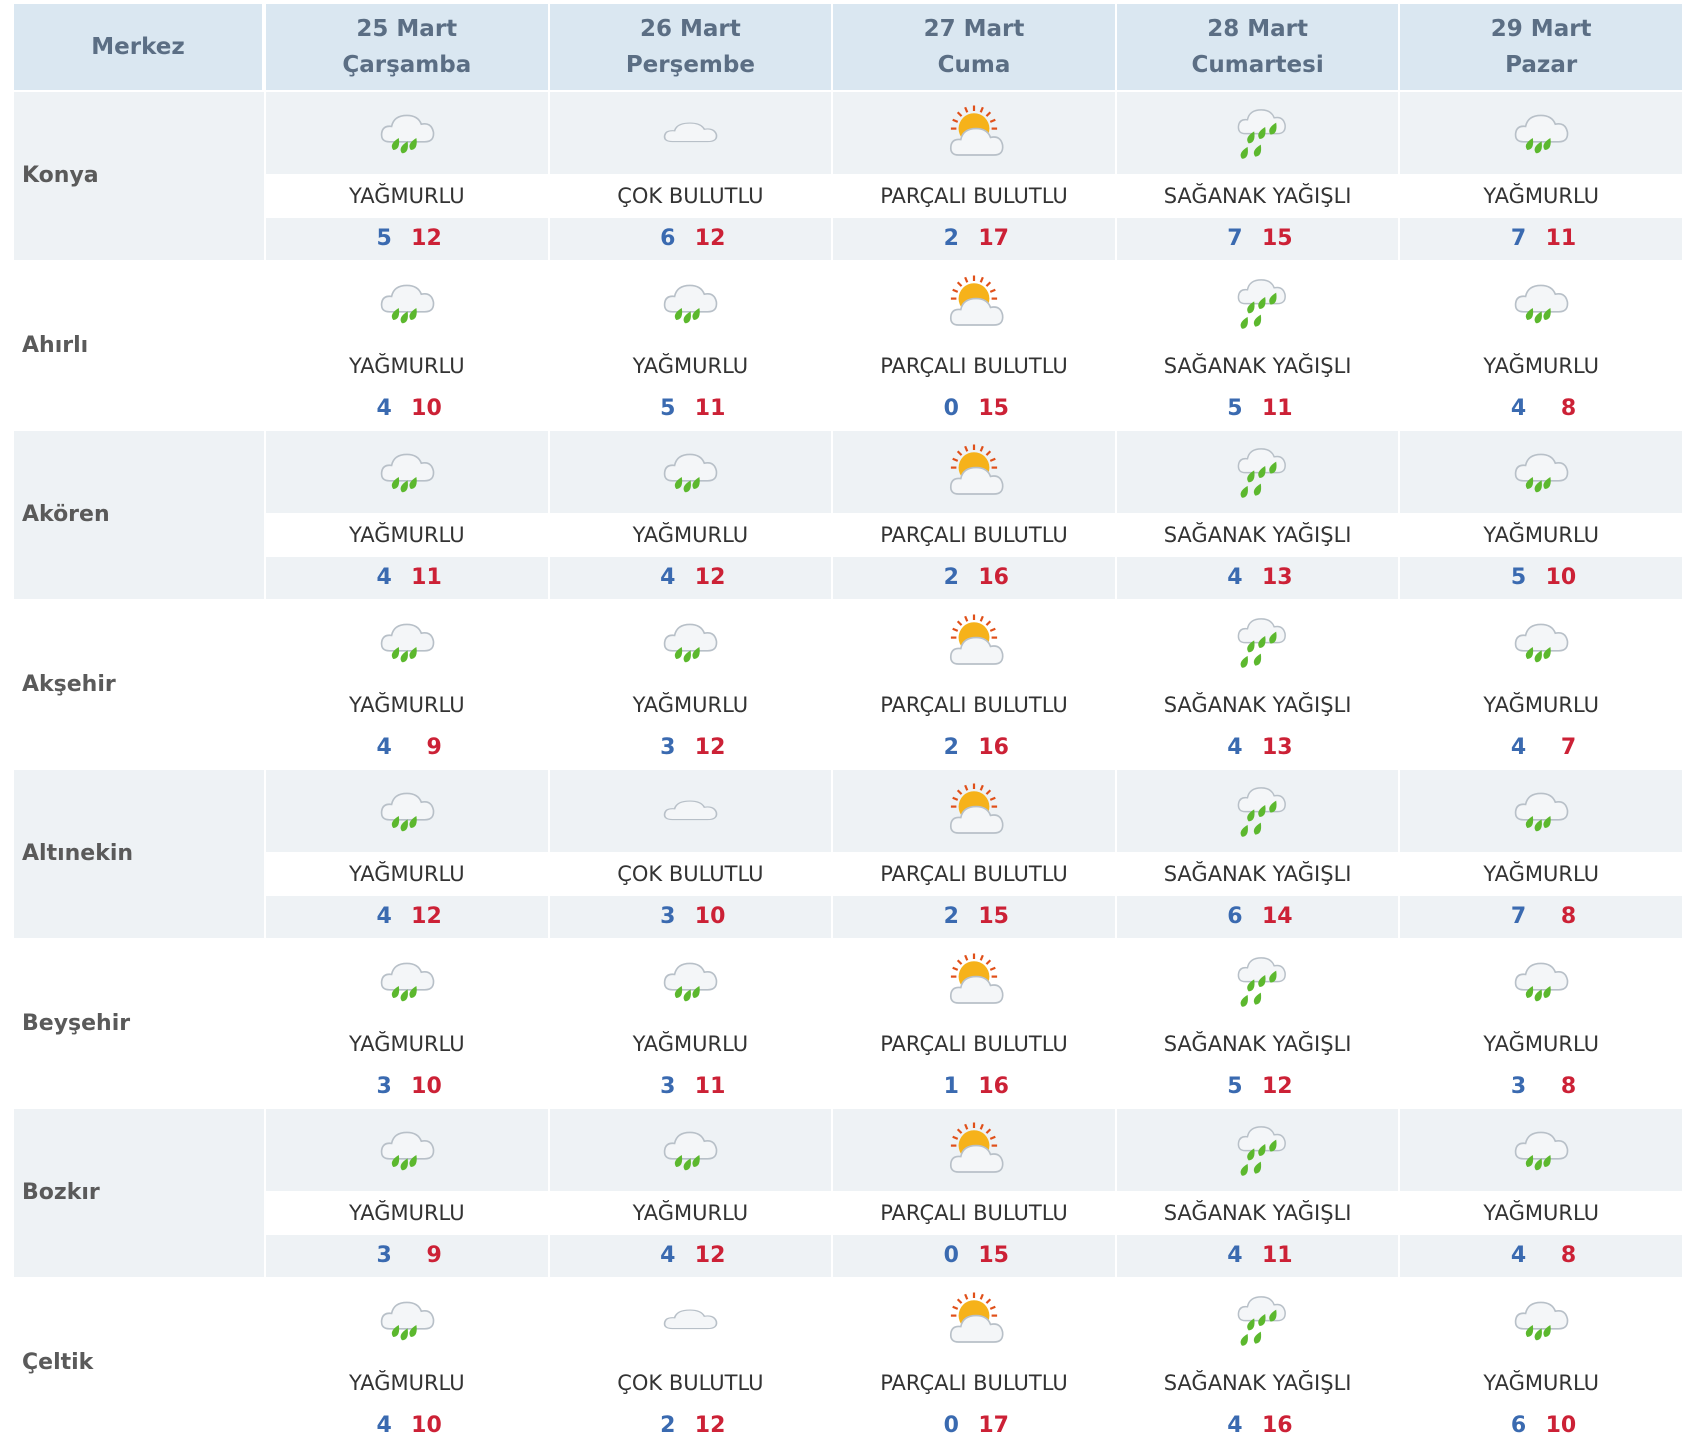  Describe the element at coordinates (434, 1256) in the screenshot. I see `max-temp: 9` at that location.